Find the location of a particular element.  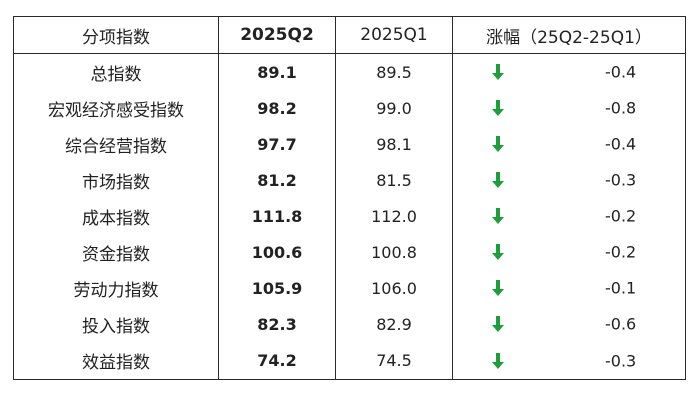

row-previous-value: 99.0 is located at coordinates (394, 108).